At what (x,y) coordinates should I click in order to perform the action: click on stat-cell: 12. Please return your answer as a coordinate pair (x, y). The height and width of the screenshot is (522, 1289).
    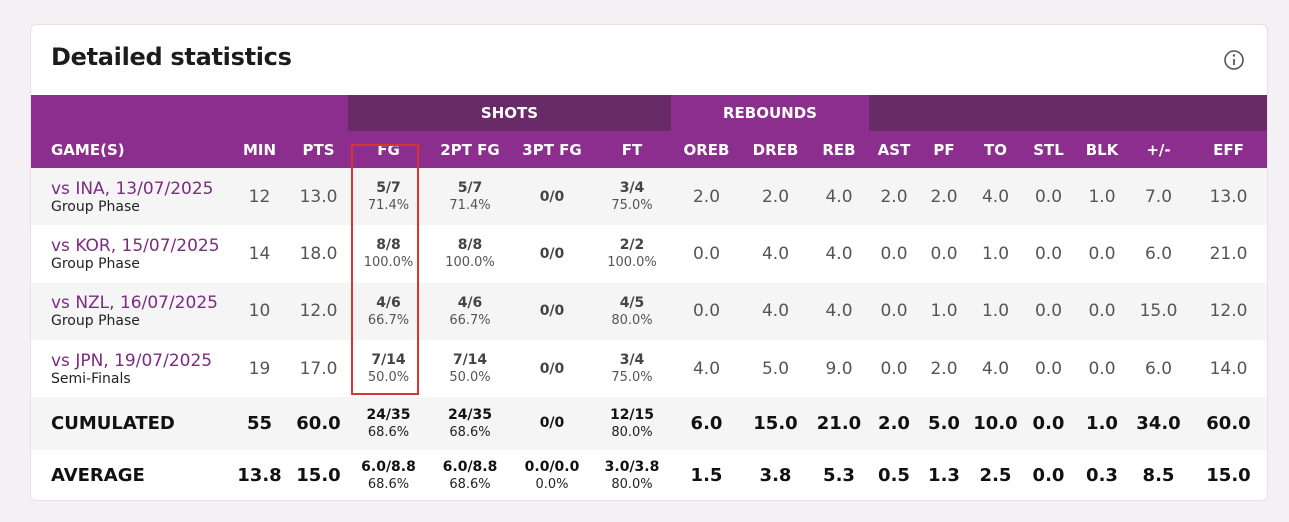
    Looking at the image, I should click on (259, 196).